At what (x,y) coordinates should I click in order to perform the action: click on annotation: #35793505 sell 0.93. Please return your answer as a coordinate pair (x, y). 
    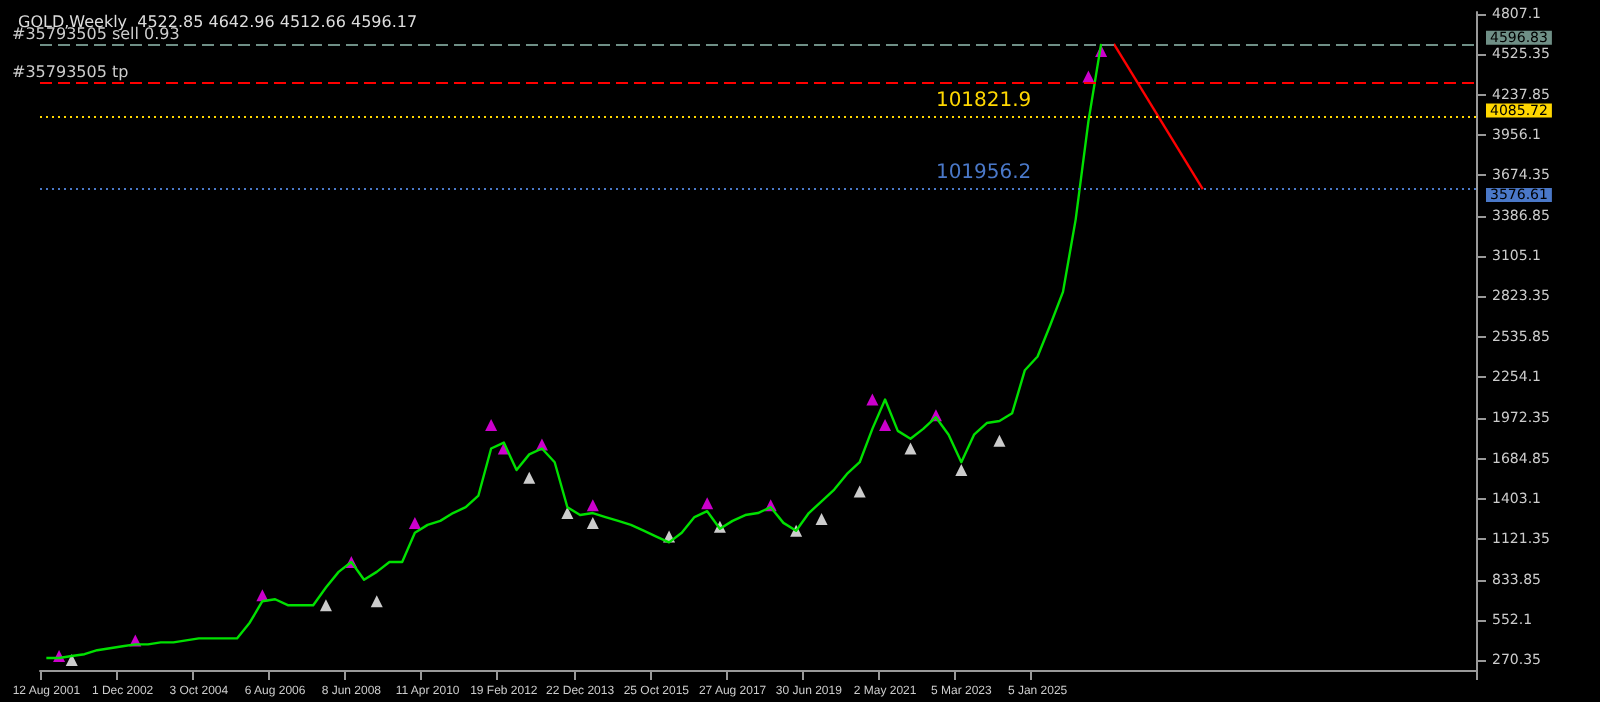
    Looking at the image, I should click on (96, 33).